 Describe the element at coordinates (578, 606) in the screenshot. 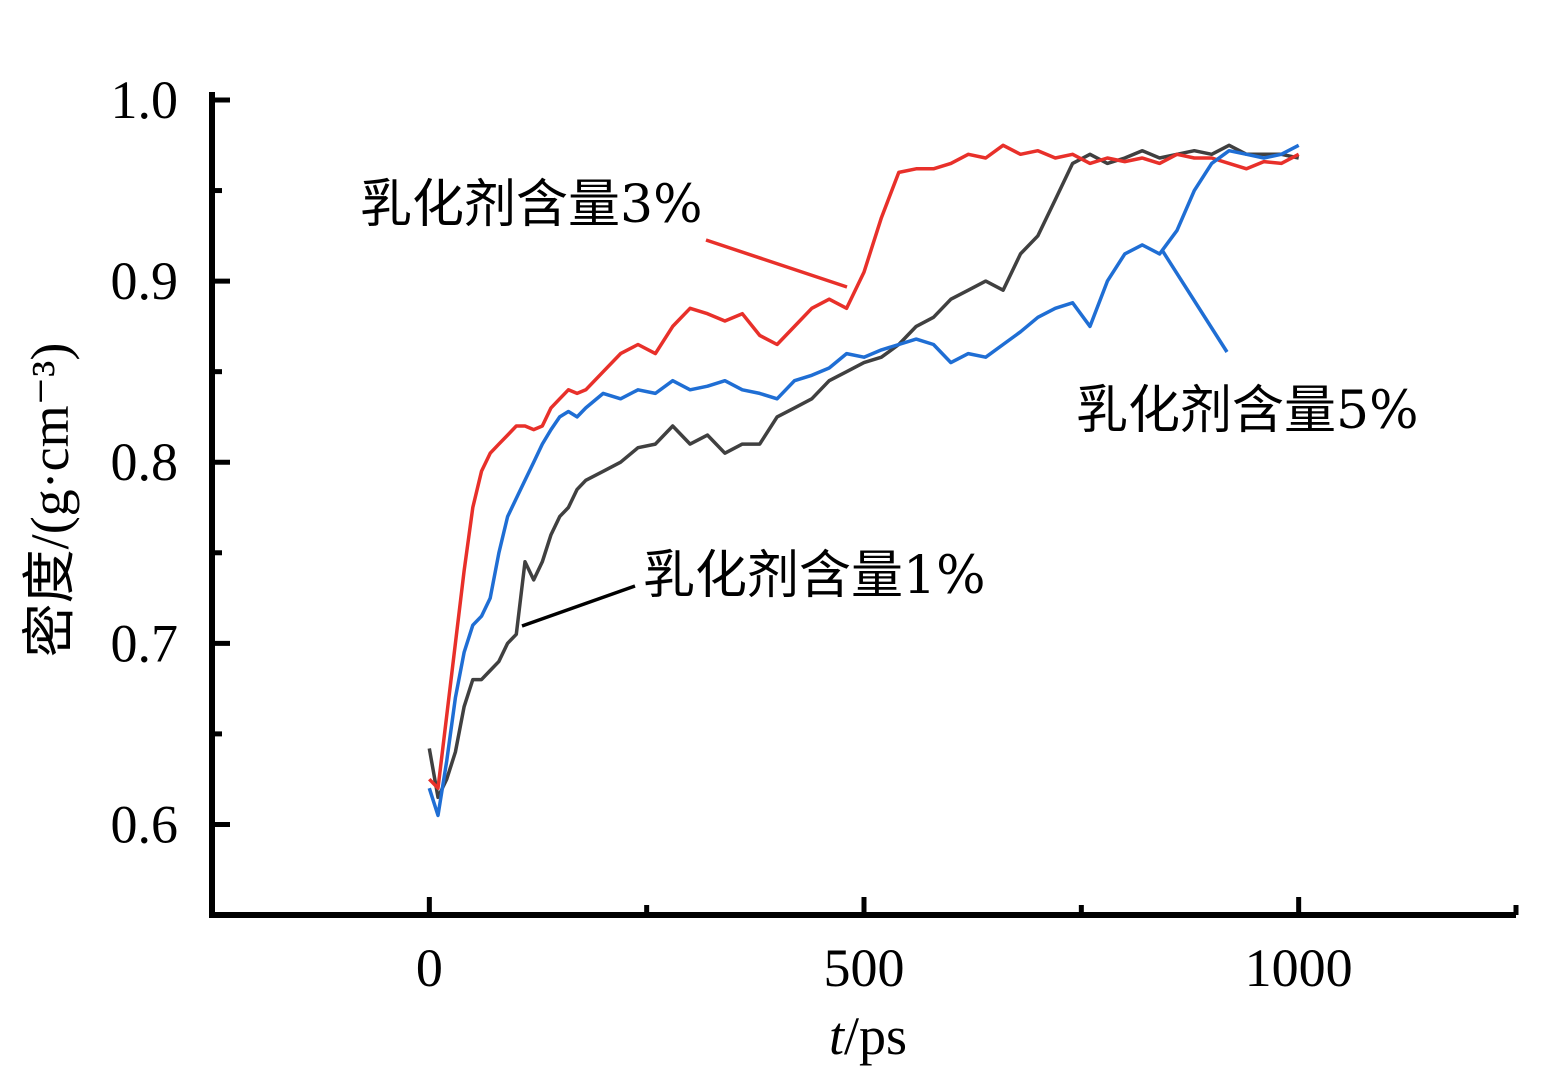

I see `annotation-1pct-leader` at that location.